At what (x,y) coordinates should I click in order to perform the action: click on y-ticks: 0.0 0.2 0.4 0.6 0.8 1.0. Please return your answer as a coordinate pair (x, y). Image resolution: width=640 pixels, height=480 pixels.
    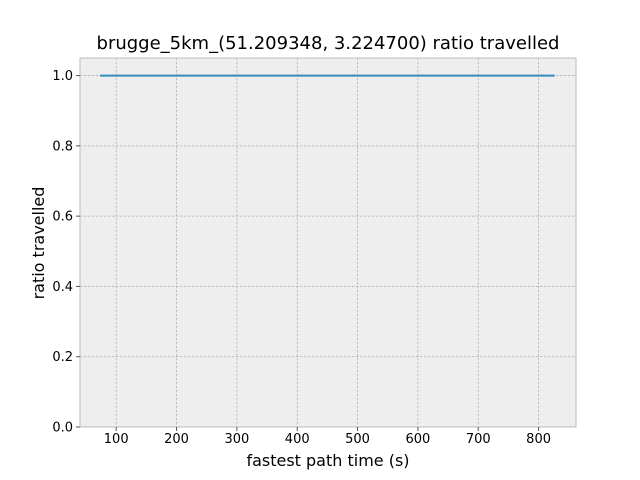
    Looking at the image, I should click on (66, 252).